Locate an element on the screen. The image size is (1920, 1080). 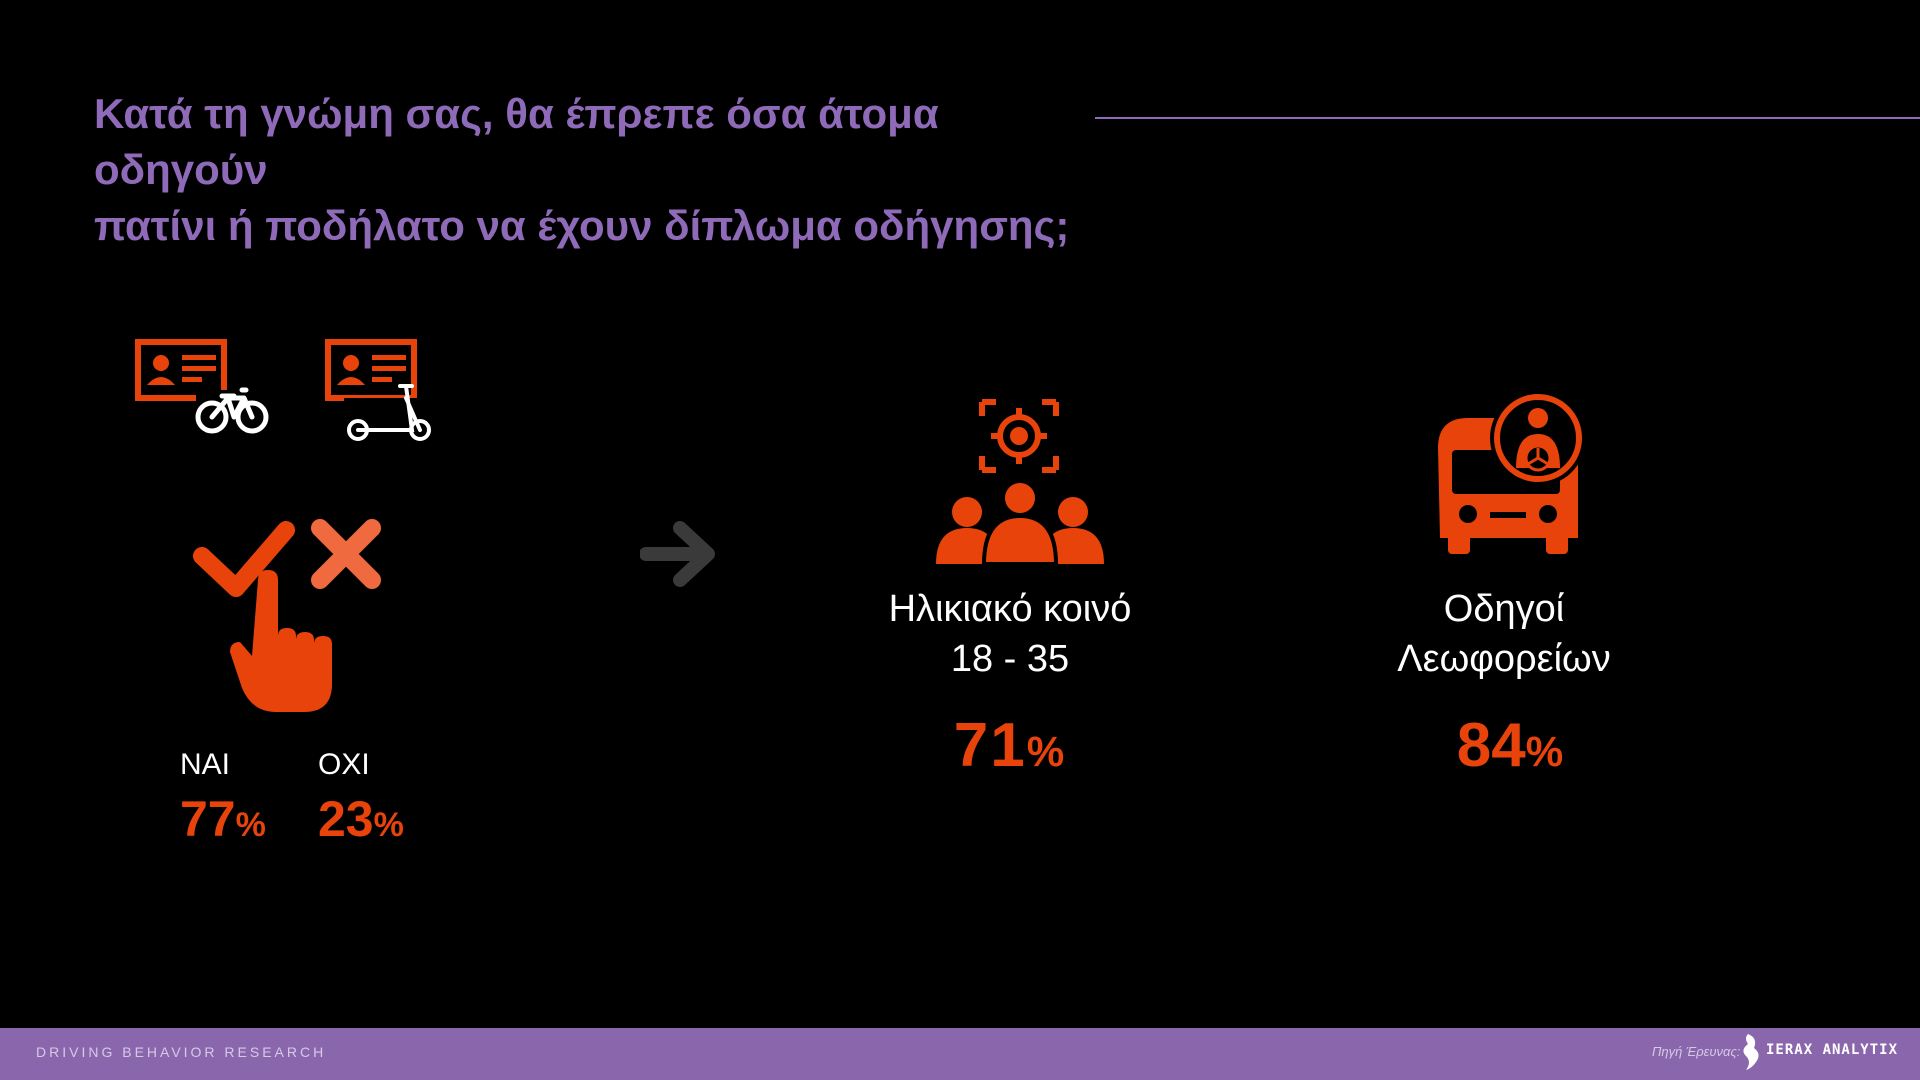
id-card-bicycle-icon is located at coordinates (205, 388).